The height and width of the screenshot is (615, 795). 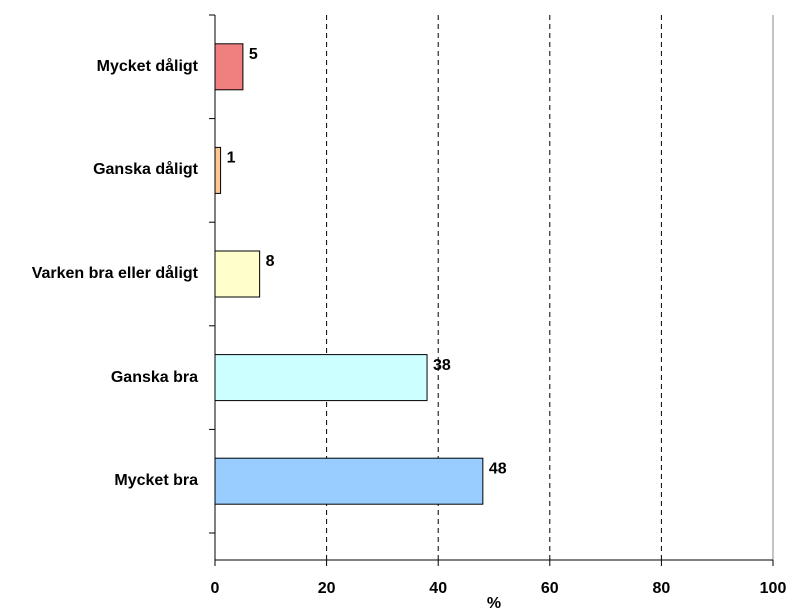 I want to click on category-label-box: Varken bra eller dåligt, so click(x=103, y=274).